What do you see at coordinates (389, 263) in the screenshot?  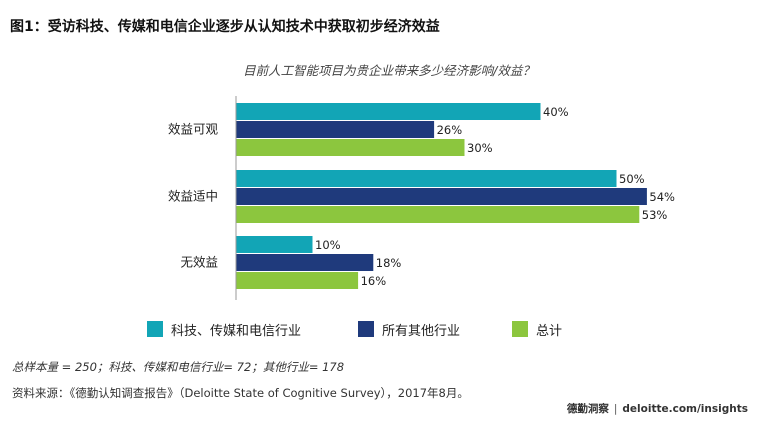 I see `data-label-none-other: 18%` at bounding box center [389, 263].